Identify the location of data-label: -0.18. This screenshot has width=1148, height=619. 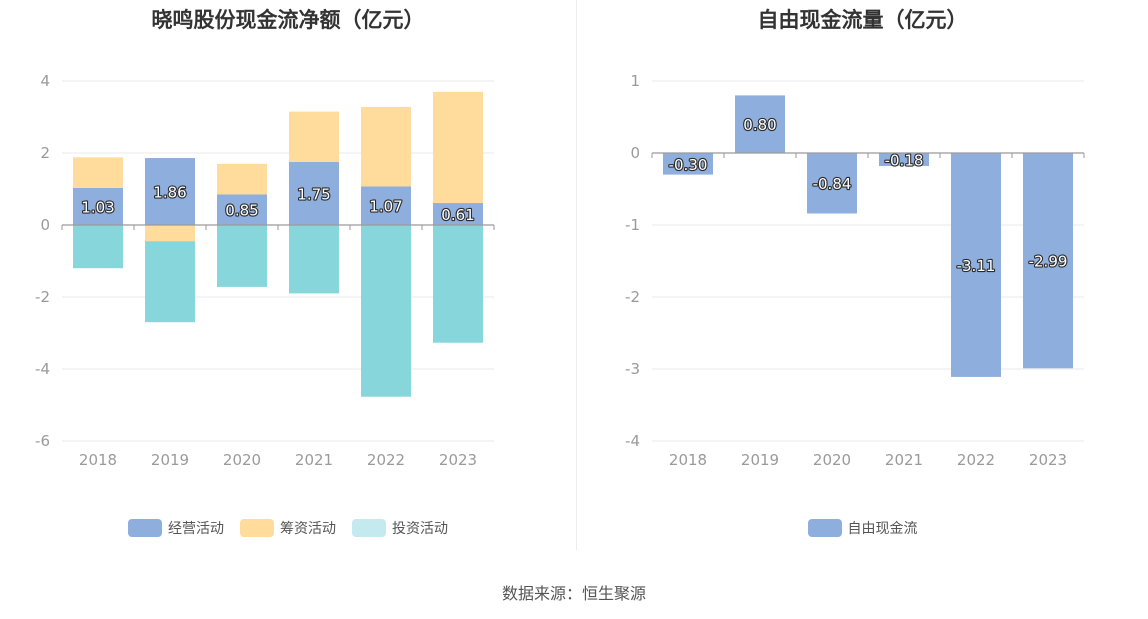
(904, 160).